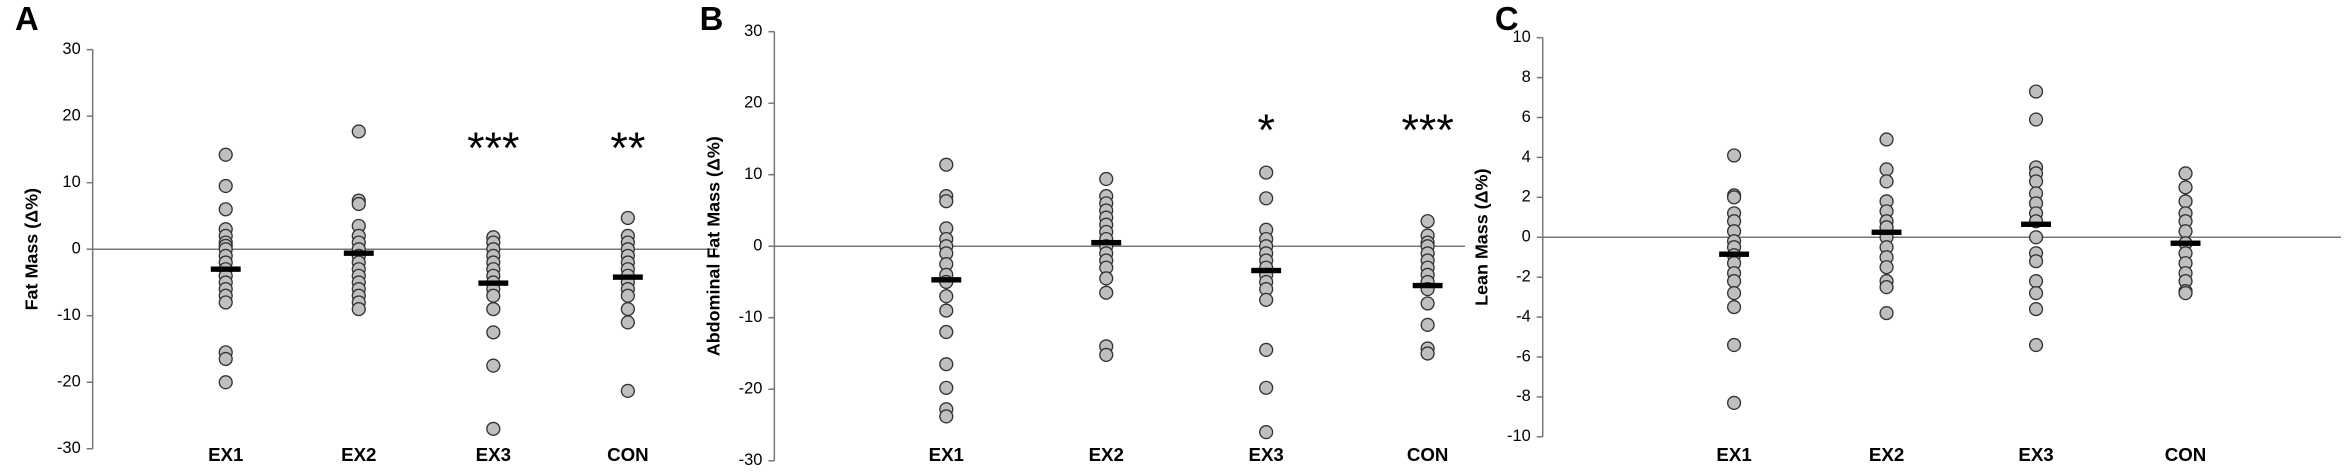  What do you see at coordinates (1526, 117) in the screenshot?
I see `y-tick-label: 6` at bounding box center [1526, 117].